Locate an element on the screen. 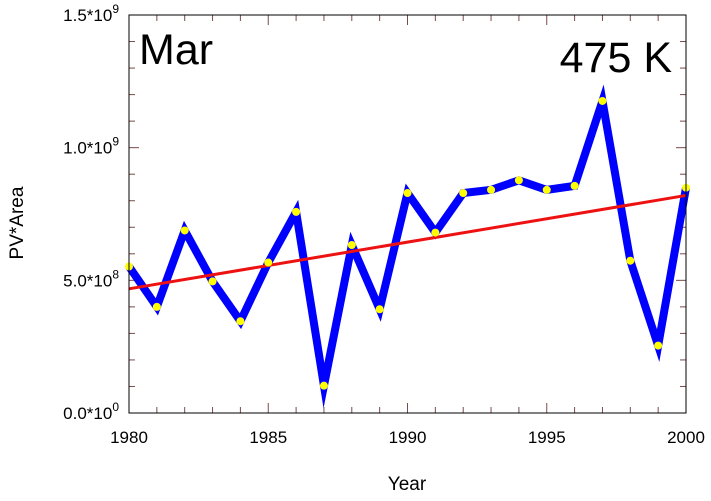  y-axis-title: PV*Area is located at coordinates (17, 222).